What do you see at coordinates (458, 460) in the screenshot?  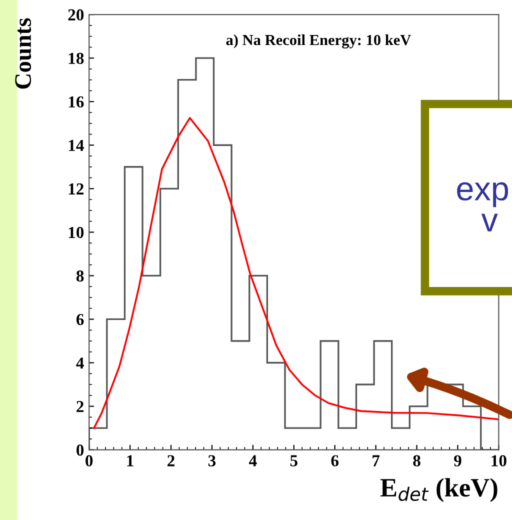 I see `x-tick-label: 9` at bounding box center [458, 460].